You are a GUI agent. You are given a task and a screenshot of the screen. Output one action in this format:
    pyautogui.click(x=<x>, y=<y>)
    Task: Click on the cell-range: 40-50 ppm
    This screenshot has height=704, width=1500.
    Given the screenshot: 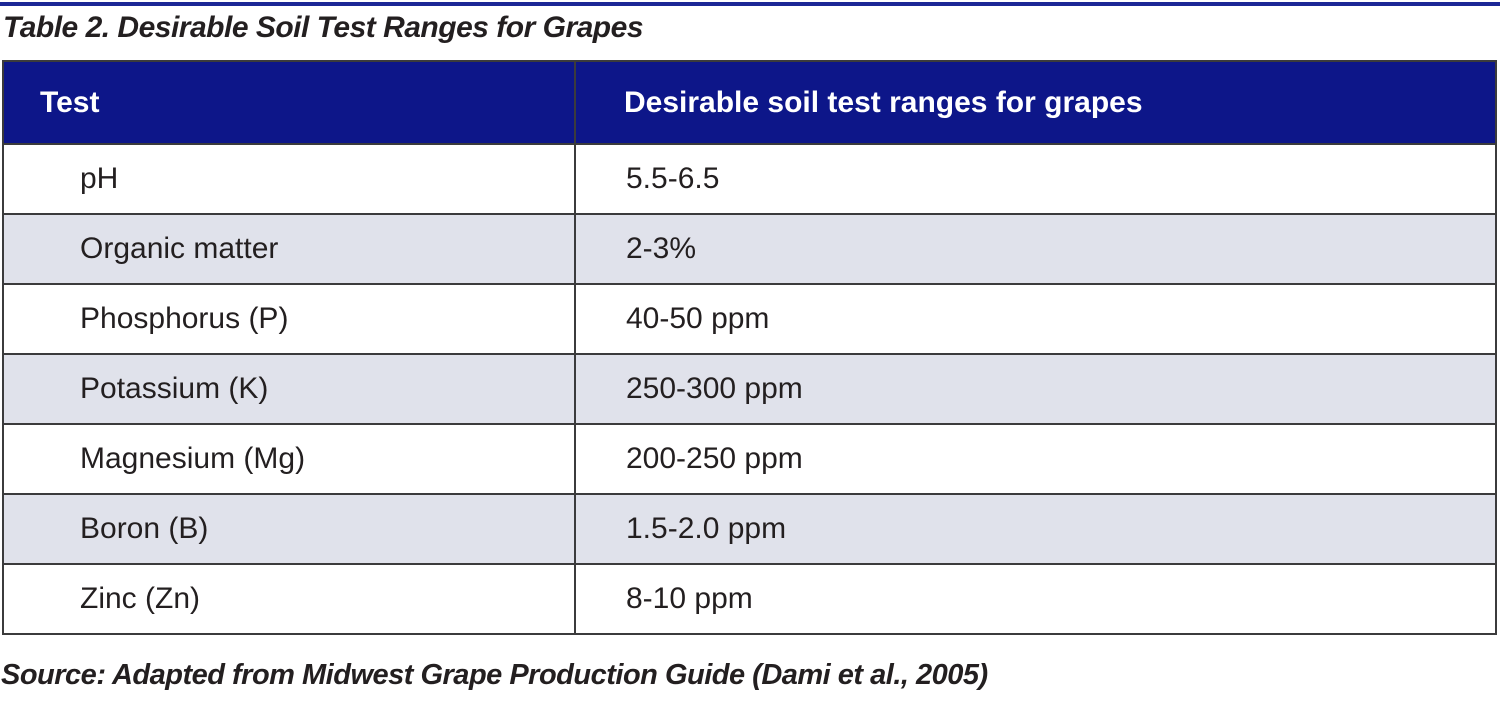 What is the action you would take?
    pyautogui.click(x=1035, y=319)
    